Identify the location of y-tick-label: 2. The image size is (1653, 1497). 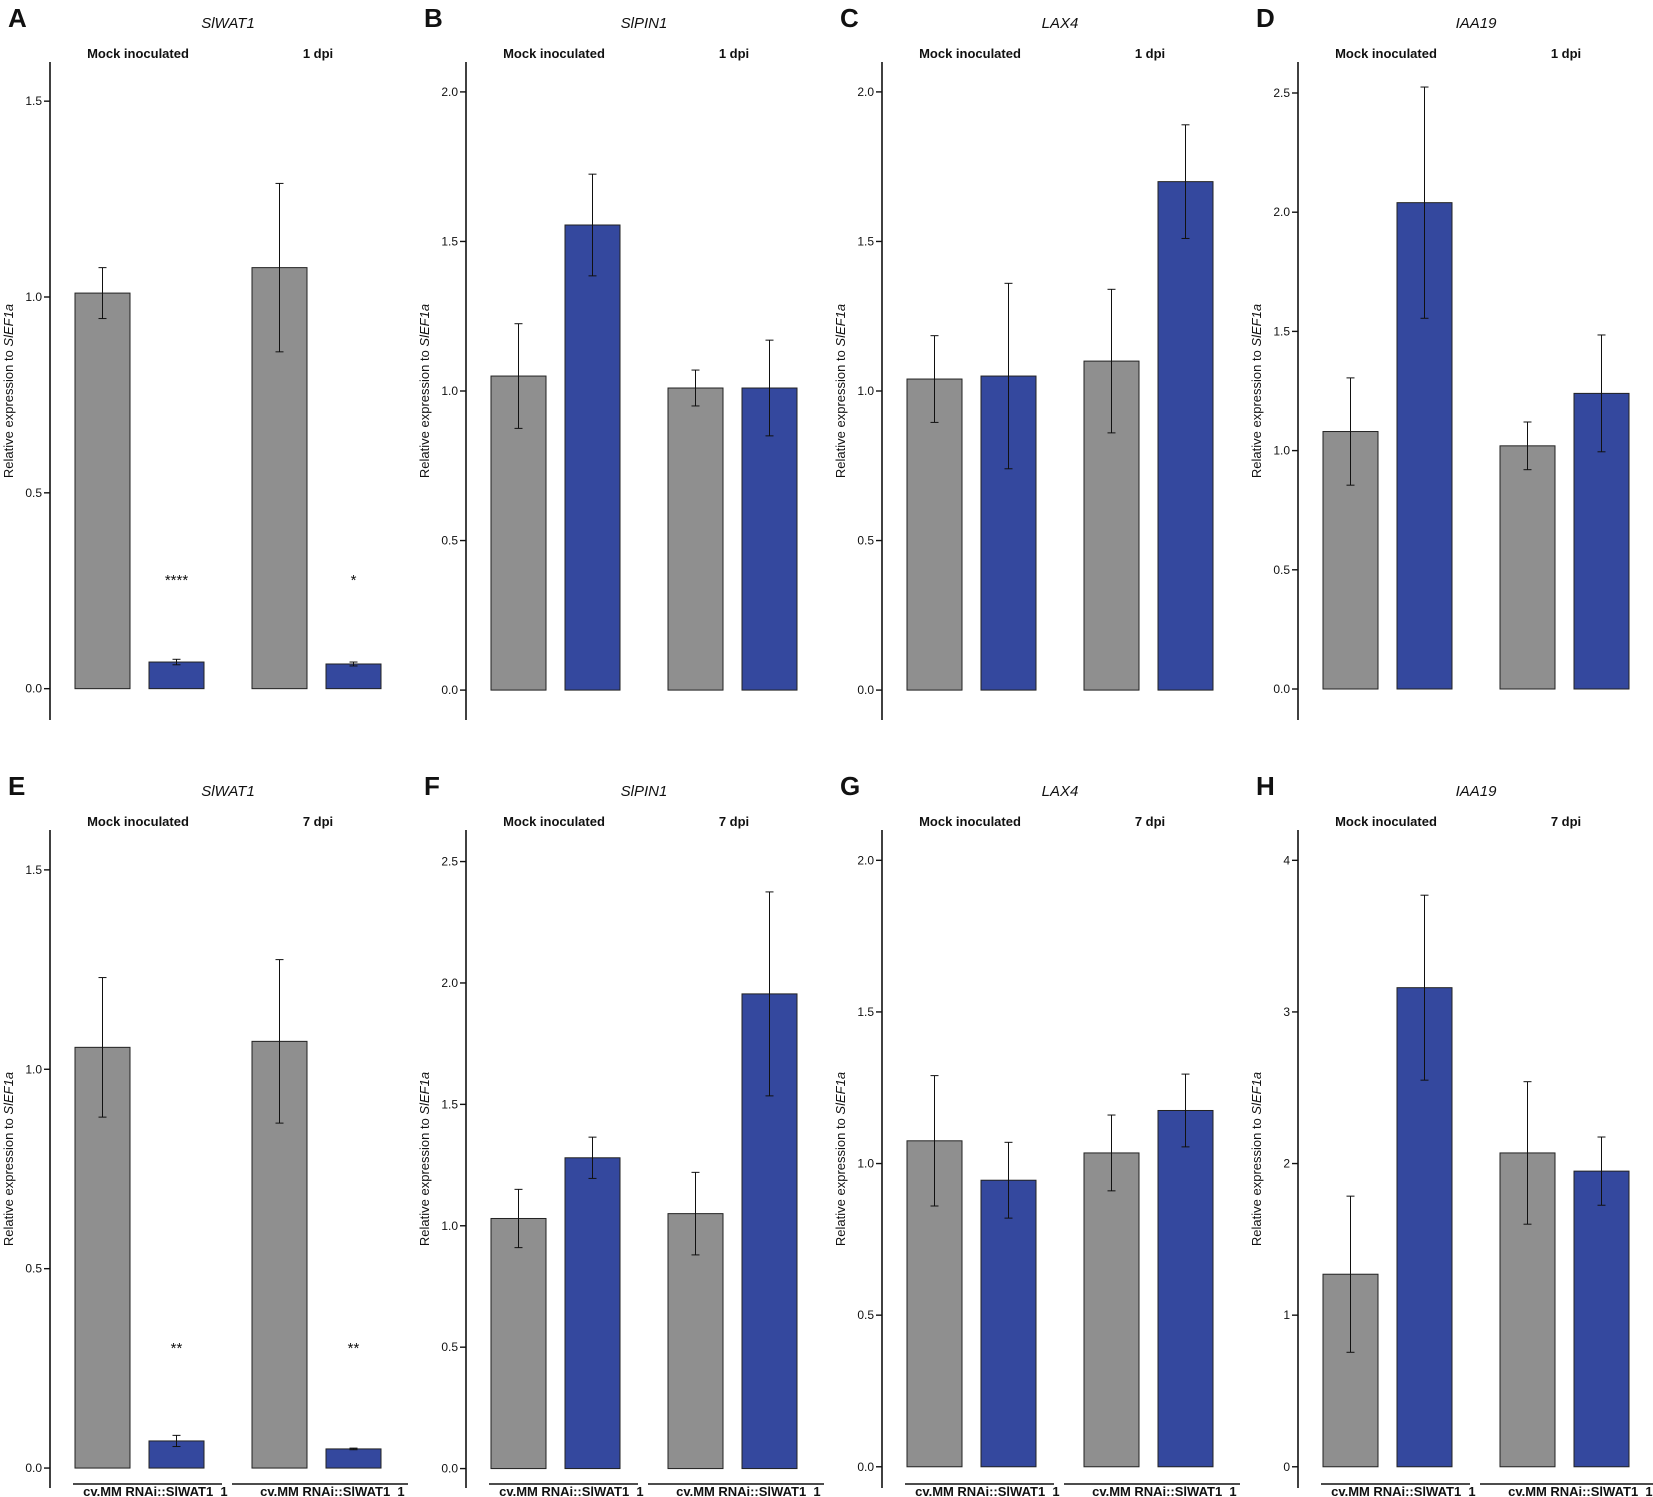
(1286, 1164).